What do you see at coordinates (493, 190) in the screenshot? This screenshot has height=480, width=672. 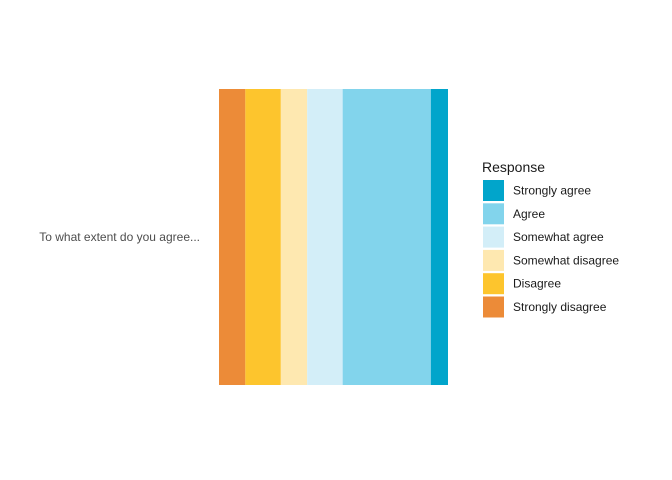 I see `legend-swatch-strongly-agree` at bounding box center [493, 190].